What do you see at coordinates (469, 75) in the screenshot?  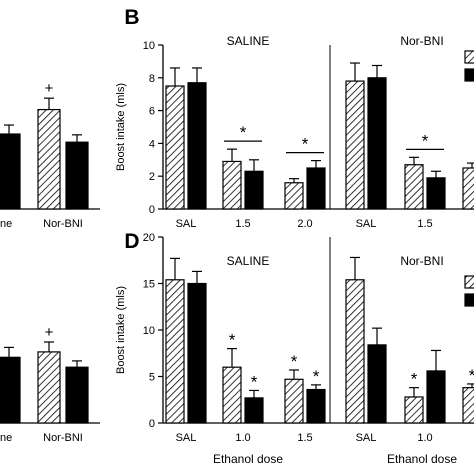 I see `panel-b-legend-swatch-solid` at bounding box center [469, 75].